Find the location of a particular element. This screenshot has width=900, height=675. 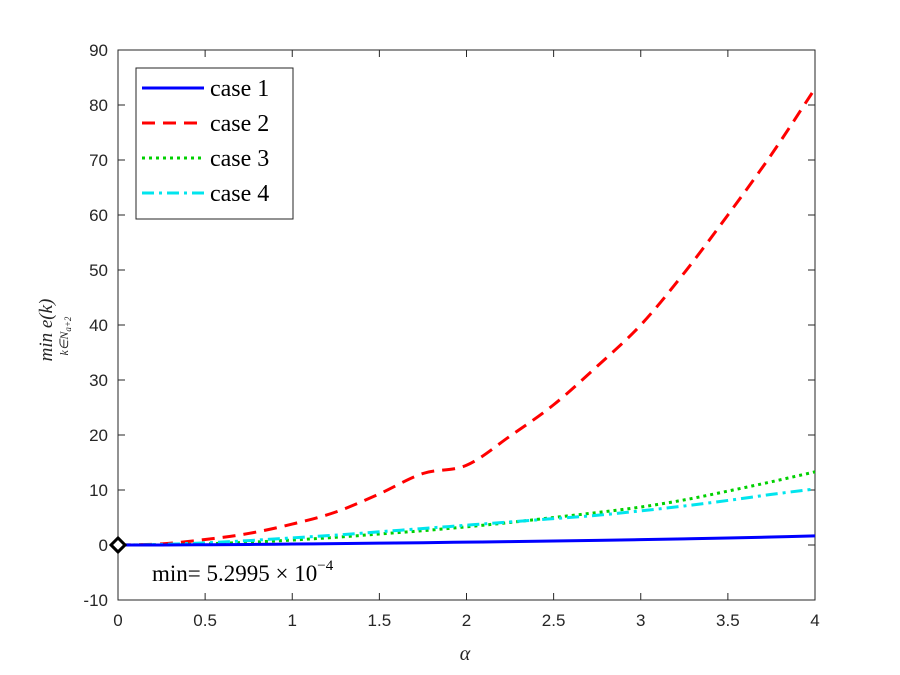

y-tick-label: 30 is located at coordinates (98, 380).